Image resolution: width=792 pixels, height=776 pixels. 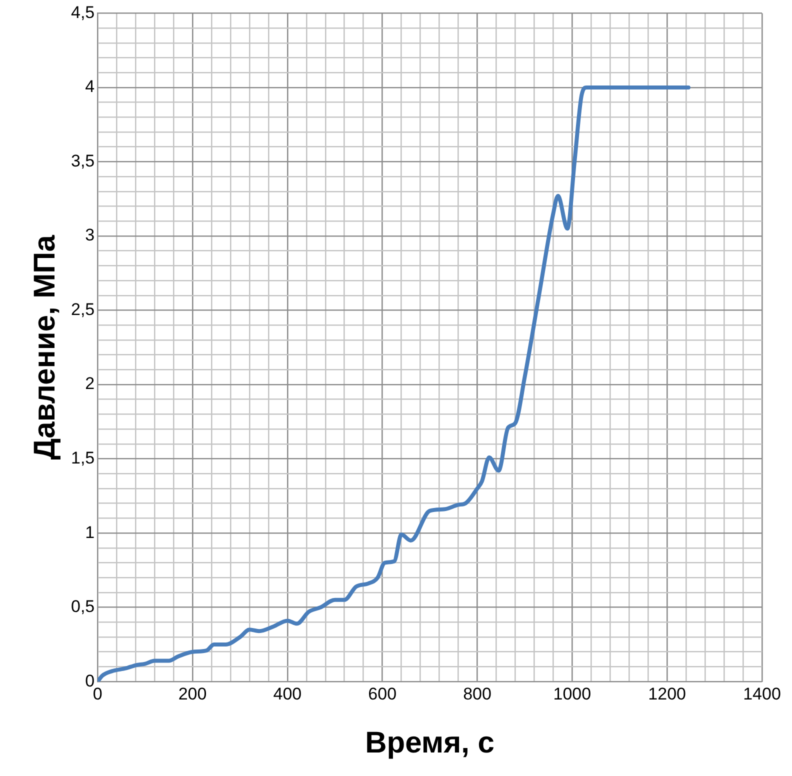 What do you see at coordinates (82, 12) in the screenshot?
I see `y-tick-label: 4,5` at bounding box center [82, 12].